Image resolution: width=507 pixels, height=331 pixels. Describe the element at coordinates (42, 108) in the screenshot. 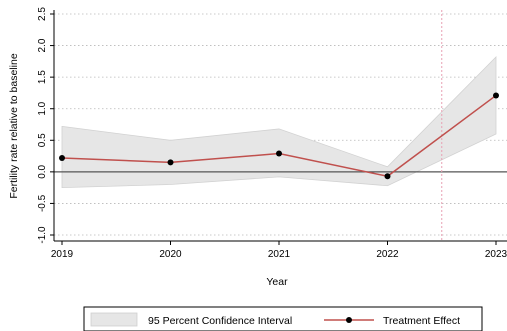

I see `y-tick-label: 1.0` at that location.